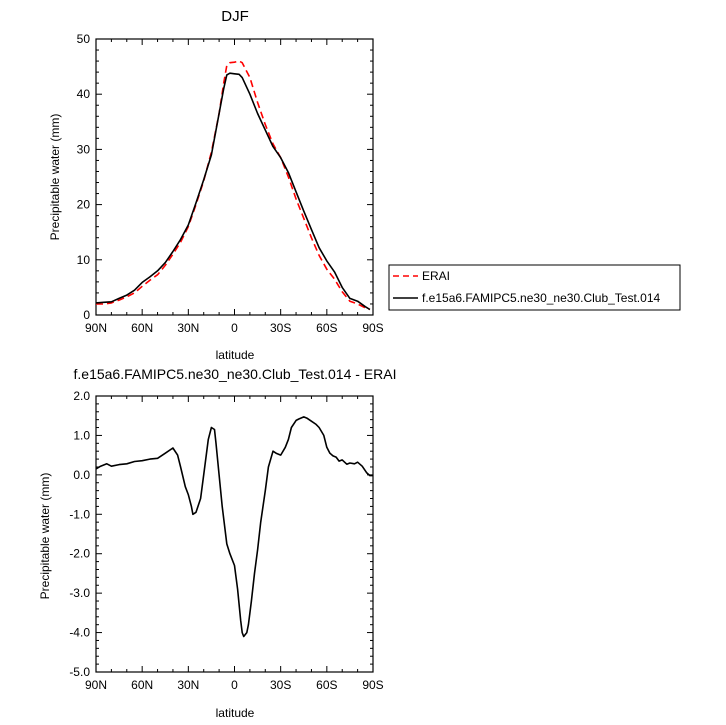 The image size is (726, 725). What do you see at coordinates (372, 328) in the screenshot?
I see `top-chart-xtick-label: 90S` at bounding box center [372, 328].